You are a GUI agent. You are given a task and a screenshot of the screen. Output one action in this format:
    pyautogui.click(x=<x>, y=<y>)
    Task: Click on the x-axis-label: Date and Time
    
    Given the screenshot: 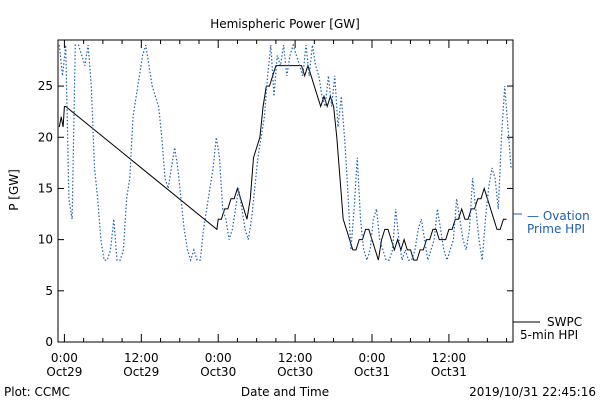 What is the action you would take?
    pyautogui.click(x=285, y=392)
    